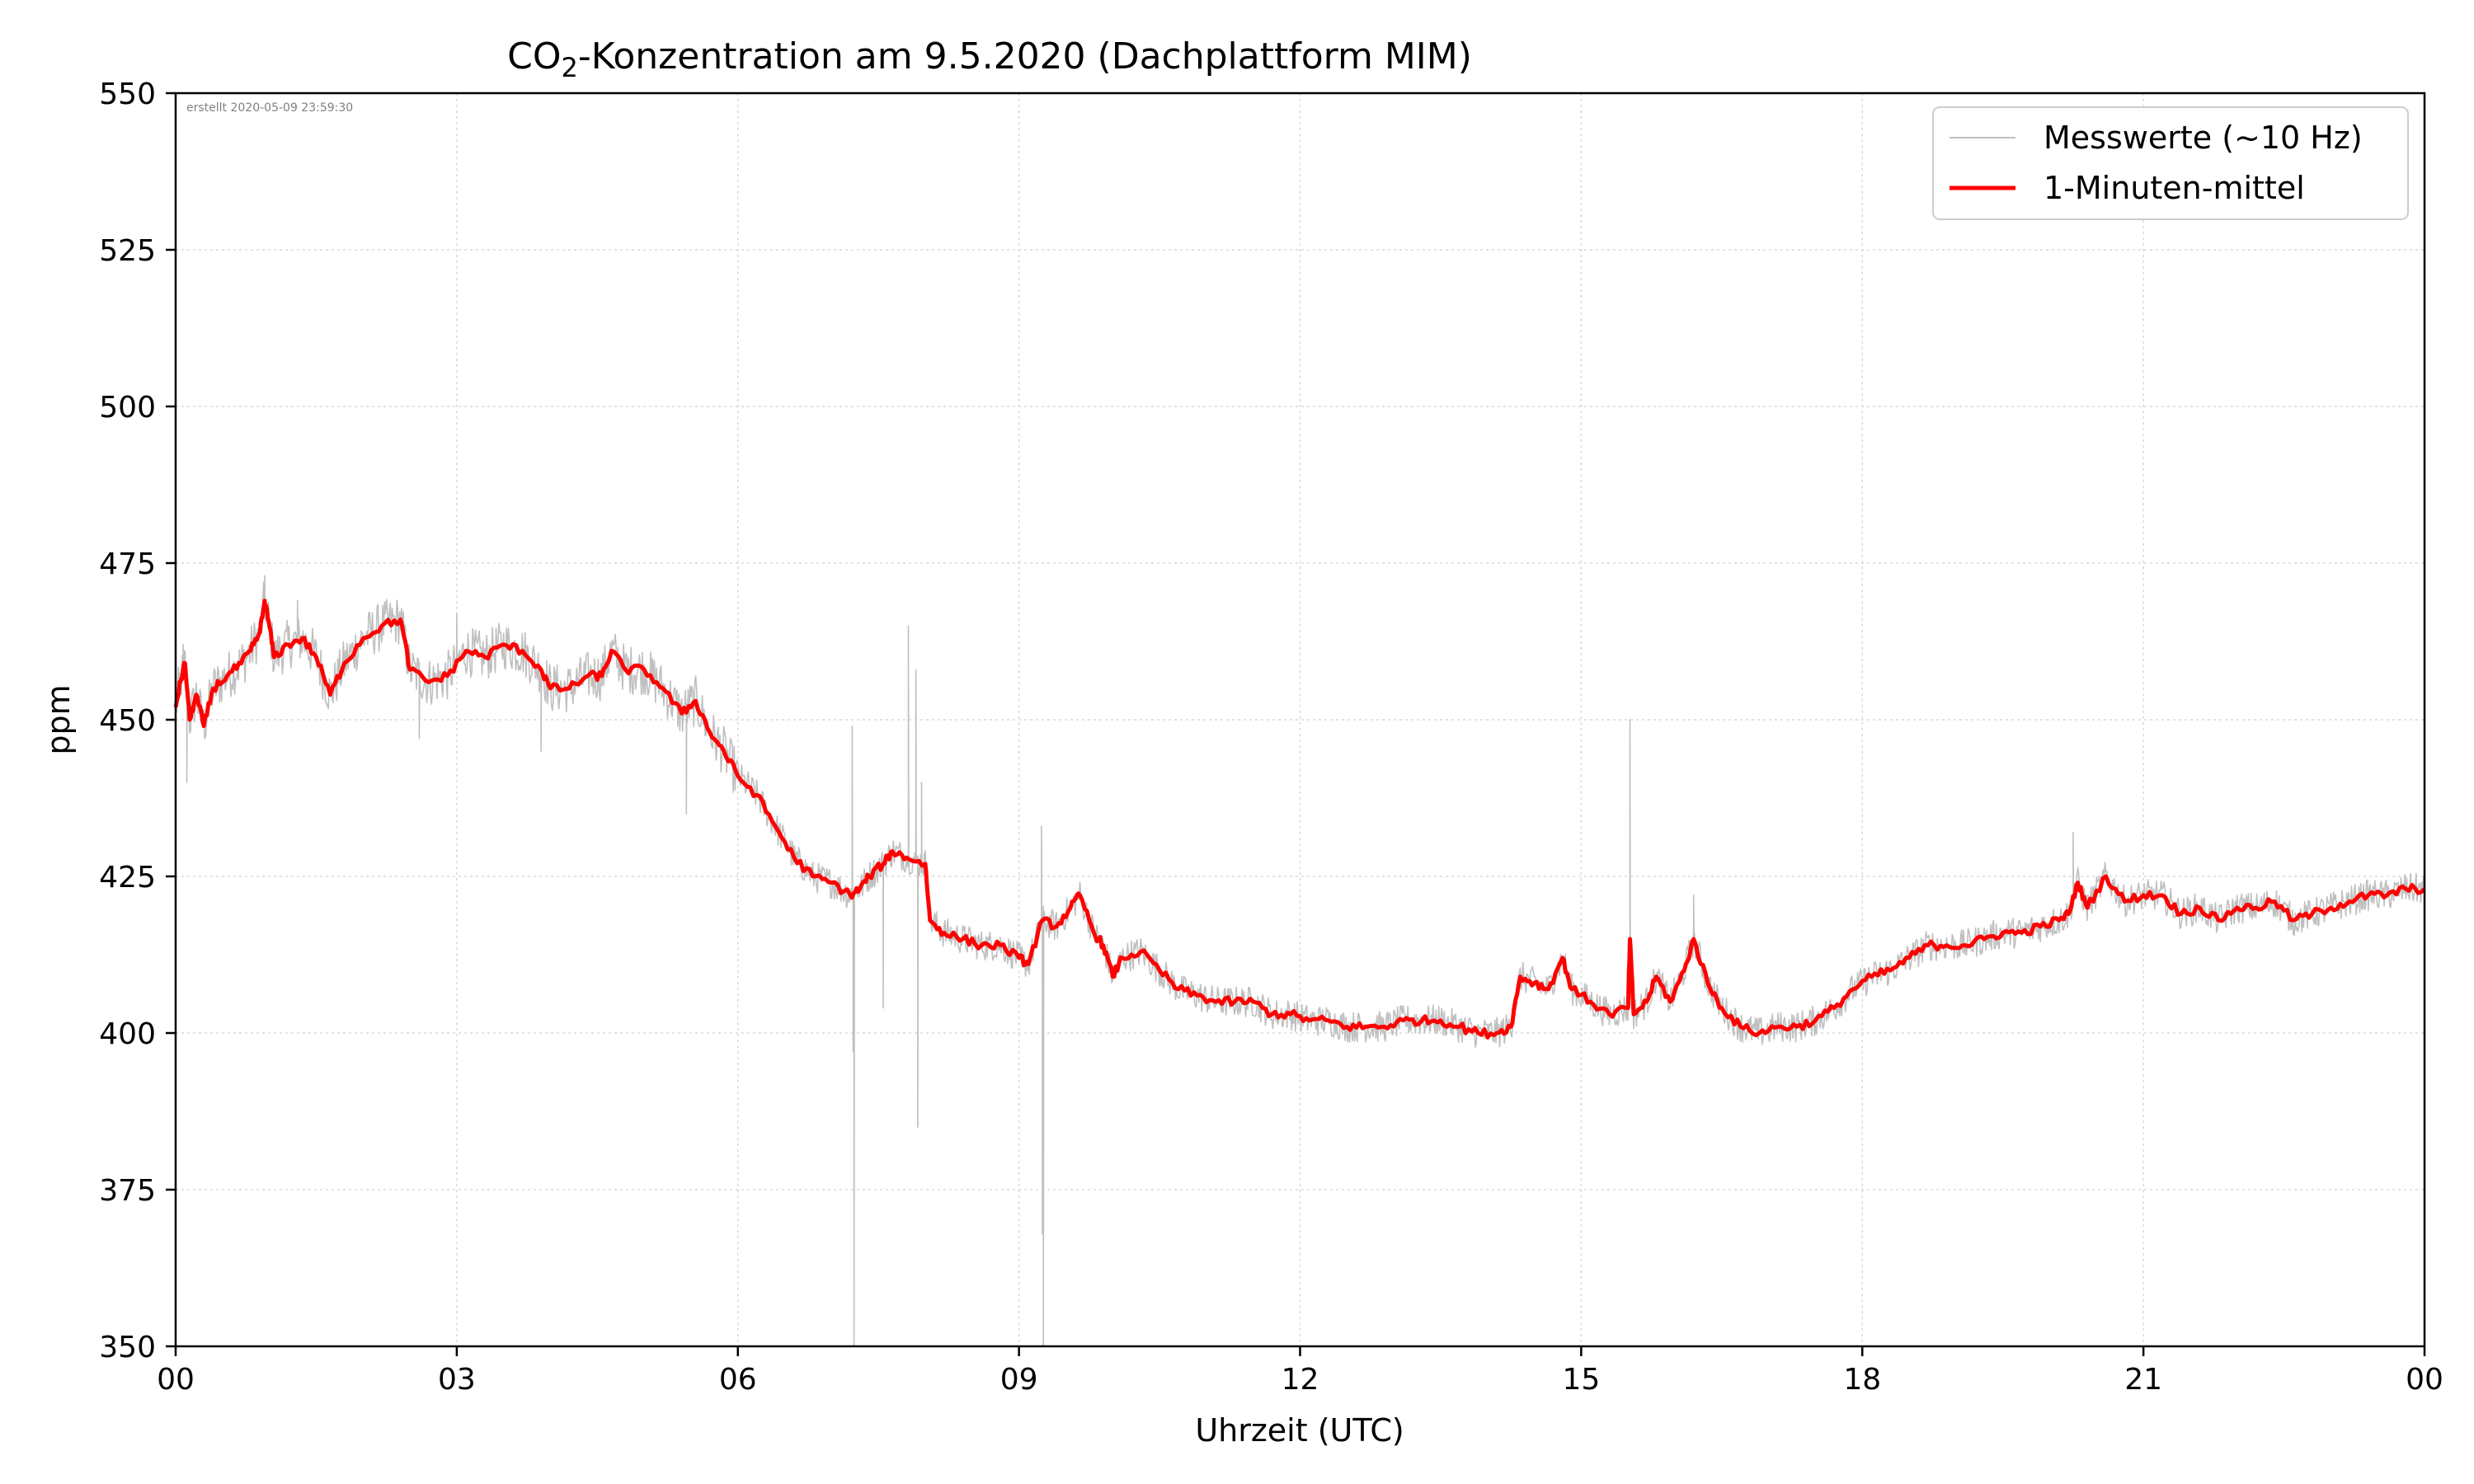 The image size is (2474, 1484). Describe the element at coordinates (127, 408) in the screenshot. I see `y-tick-label: 500` at that location.